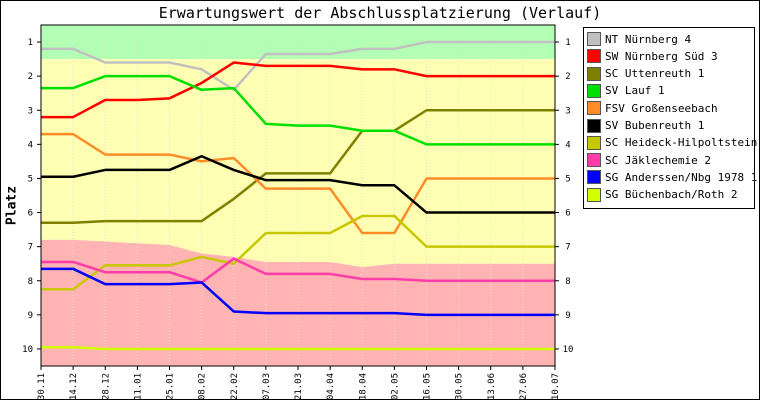  What do you see at coordinates (655, 74) in the screenshot?
I see `legend-label: SC Uttenreuth 1` at bounding box center [655, 74].